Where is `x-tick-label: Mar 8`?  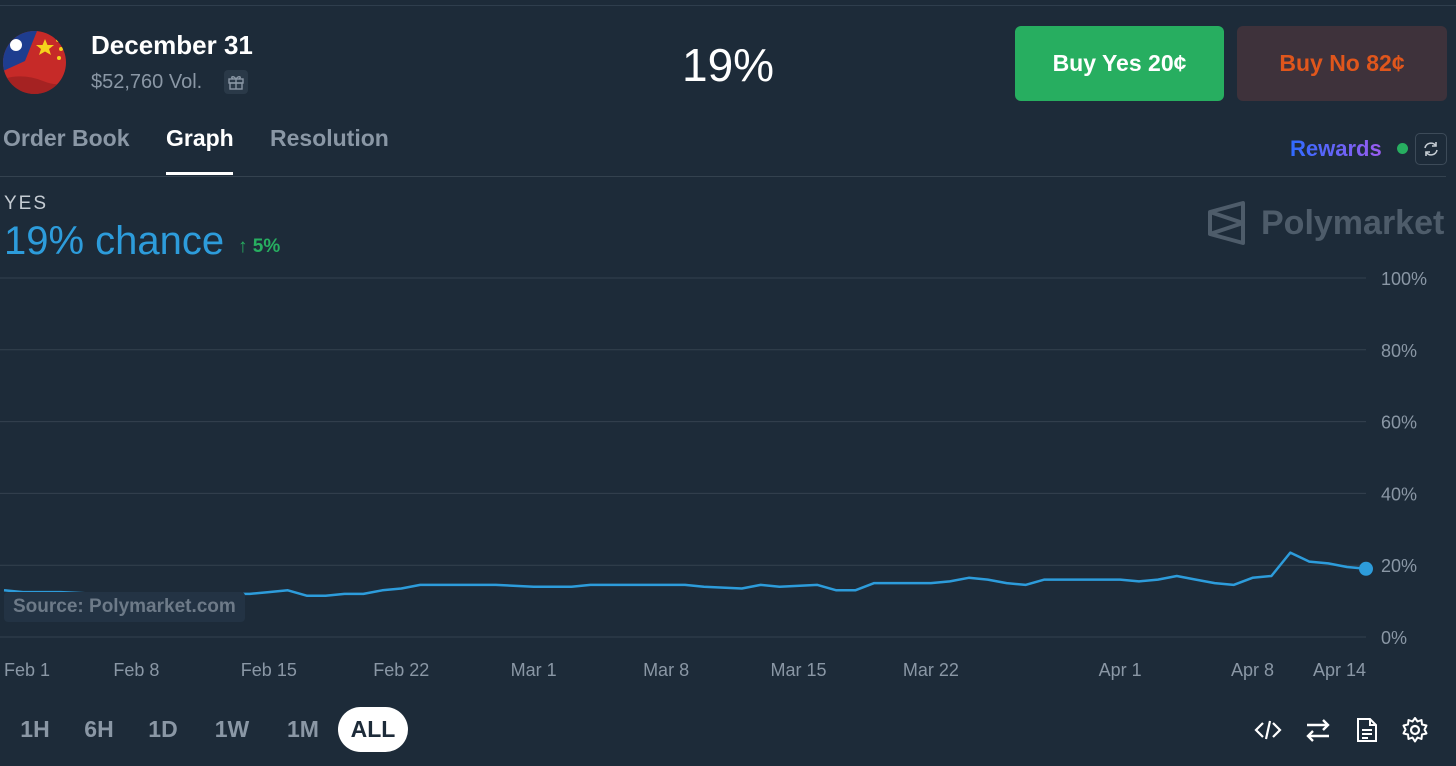
x-tick-label: Mar 8 is located at coordinates (666, 670).